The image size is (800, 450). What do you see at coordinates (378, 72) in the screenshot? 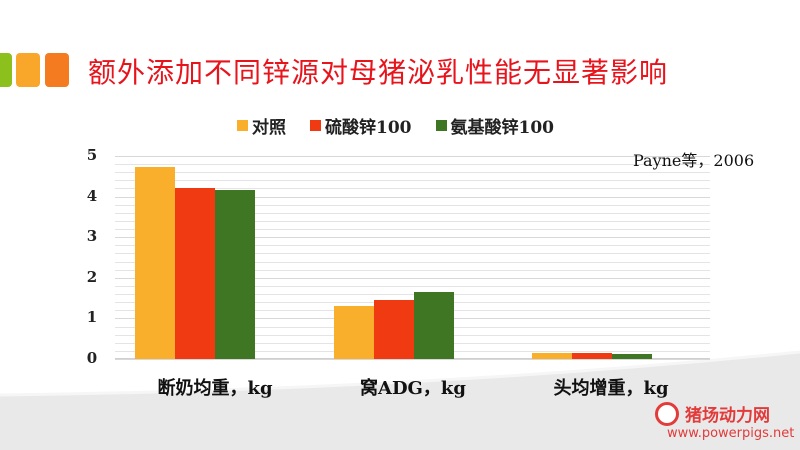
I see `slide-title: 额外添加不同锌源对母猪泌乳性能无显著影响` at bounding box center [378, 72].